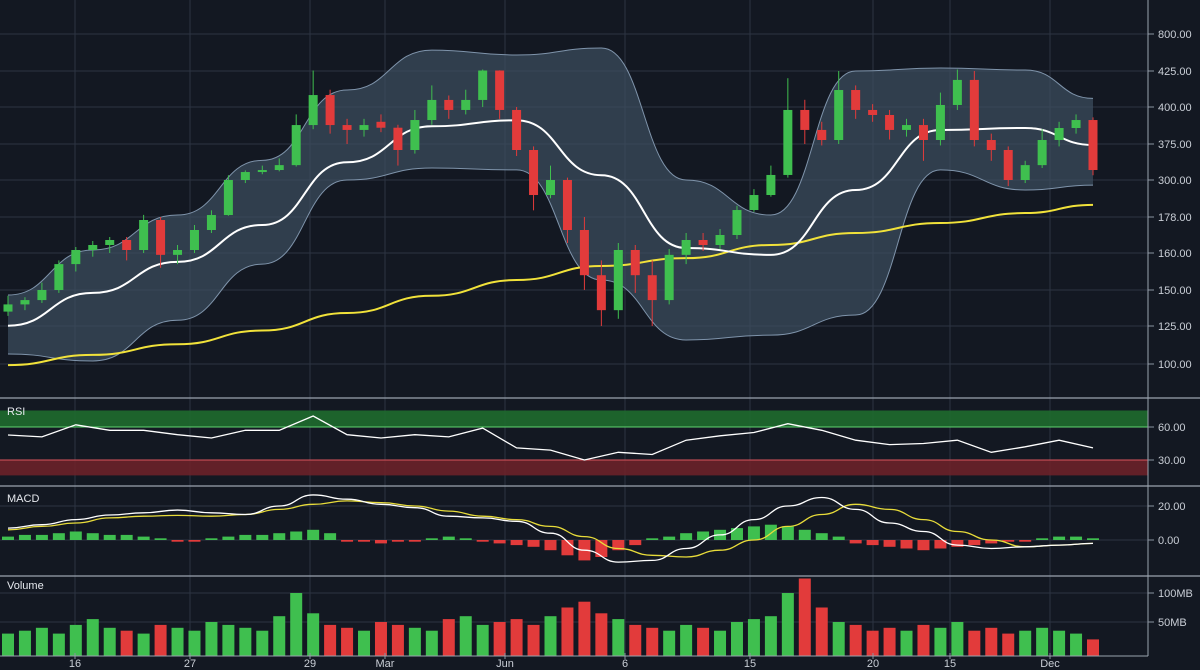 The height and width of the screenshot is (670, 1200). What do you see at coordinates (75, 664) in the screenshot?
I see `x-tick-label: 16` at bounding box center [75, 664].